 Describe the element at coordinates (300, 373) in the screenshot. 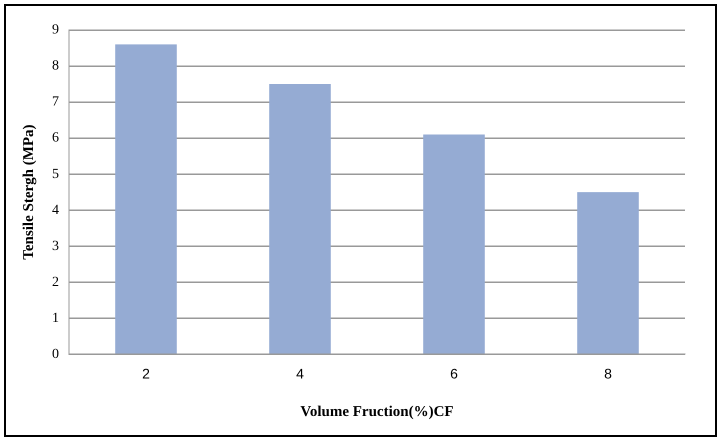

I see `x-tick-label: 4` at that location.